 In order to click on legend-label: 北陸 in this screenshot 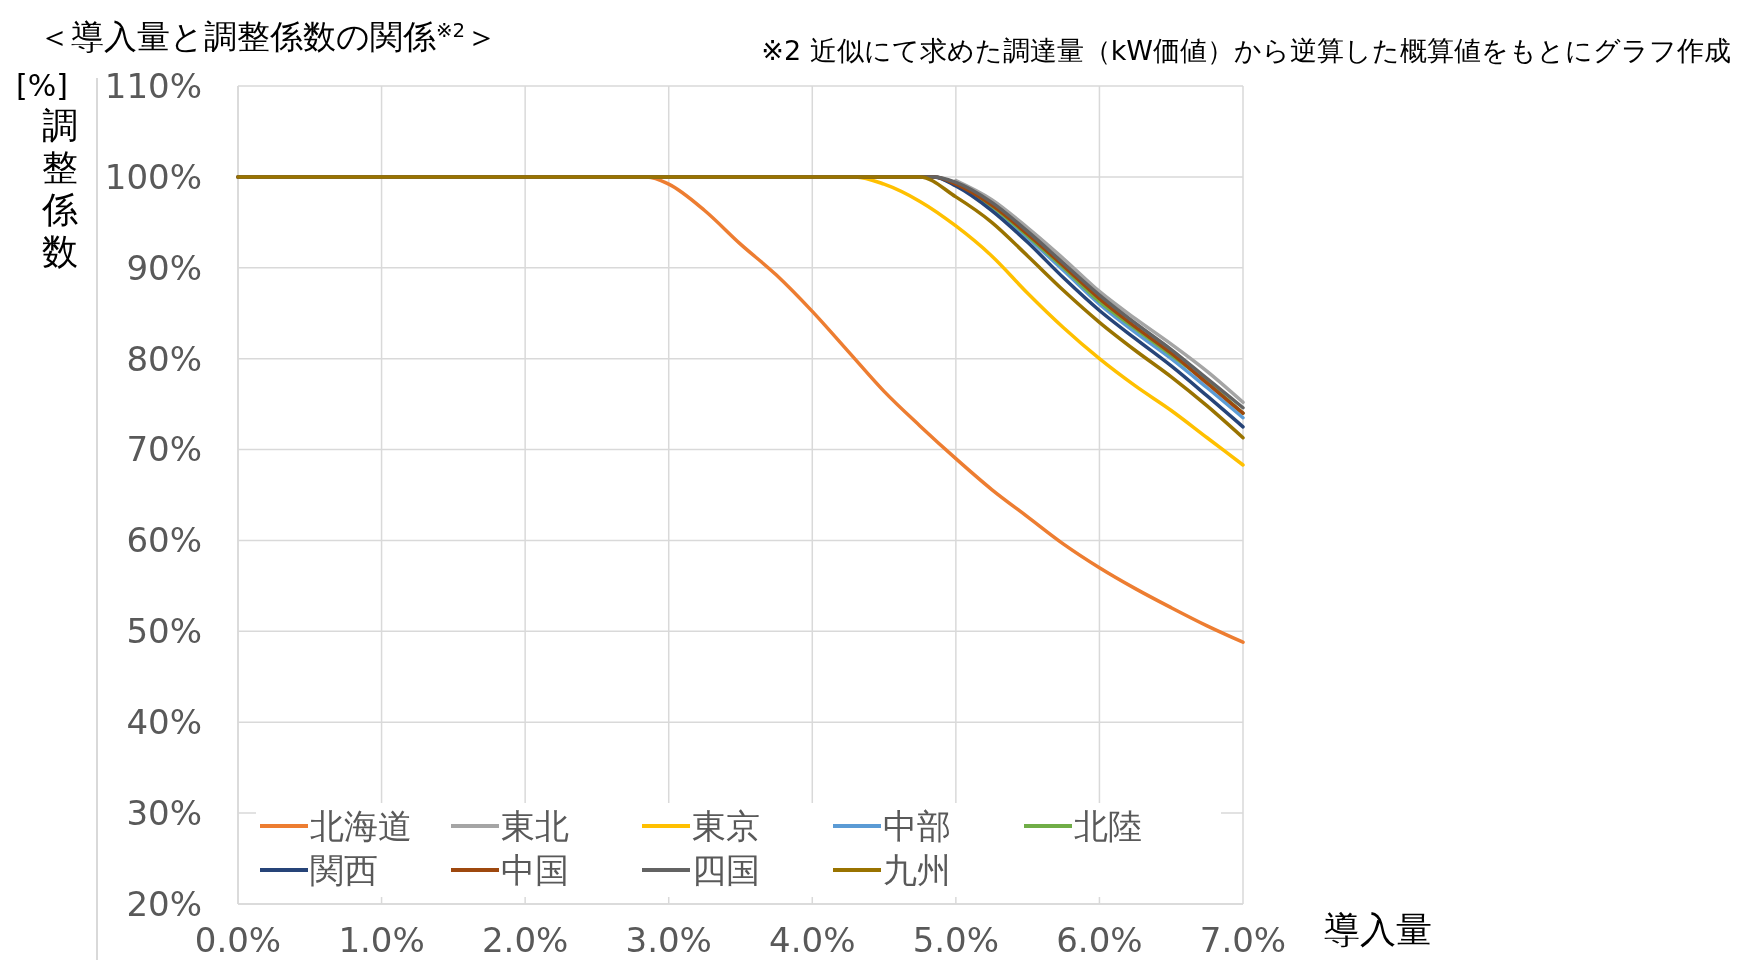, I will do `click(1108, 826)`.